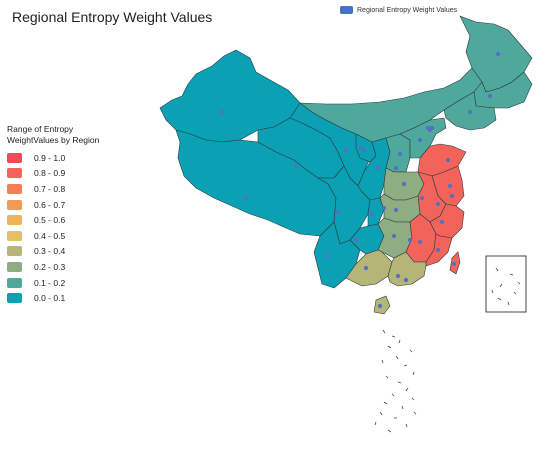 Image resolution: width=550 pixels, height=449 pixels. What do you see at coordinates (50, 266) in the screenshot?
I see `legend-label: 0.2 - 0.3` at bounding box center [50, 266].